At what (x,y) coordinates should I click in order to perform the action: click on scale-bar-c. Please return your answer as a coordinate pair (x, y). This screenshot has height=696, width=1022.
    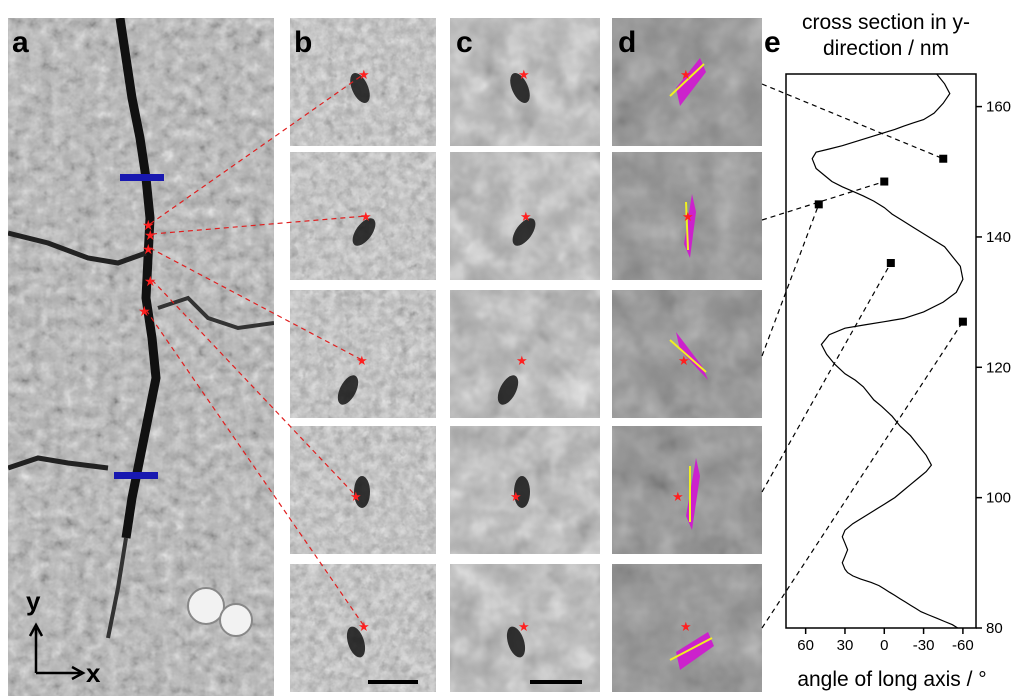
    Looking at the image, I should click on (556, 682).